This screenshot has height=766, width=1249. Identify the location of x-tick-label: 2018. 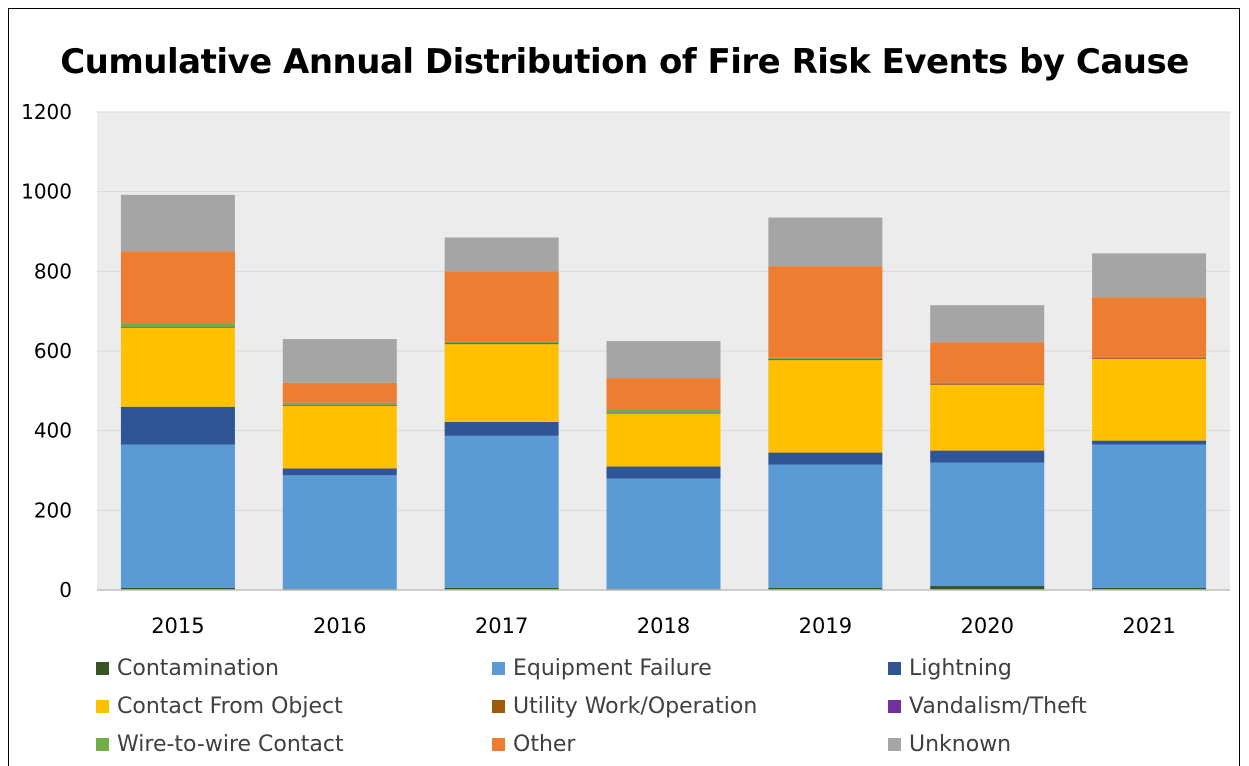
(663, 626).